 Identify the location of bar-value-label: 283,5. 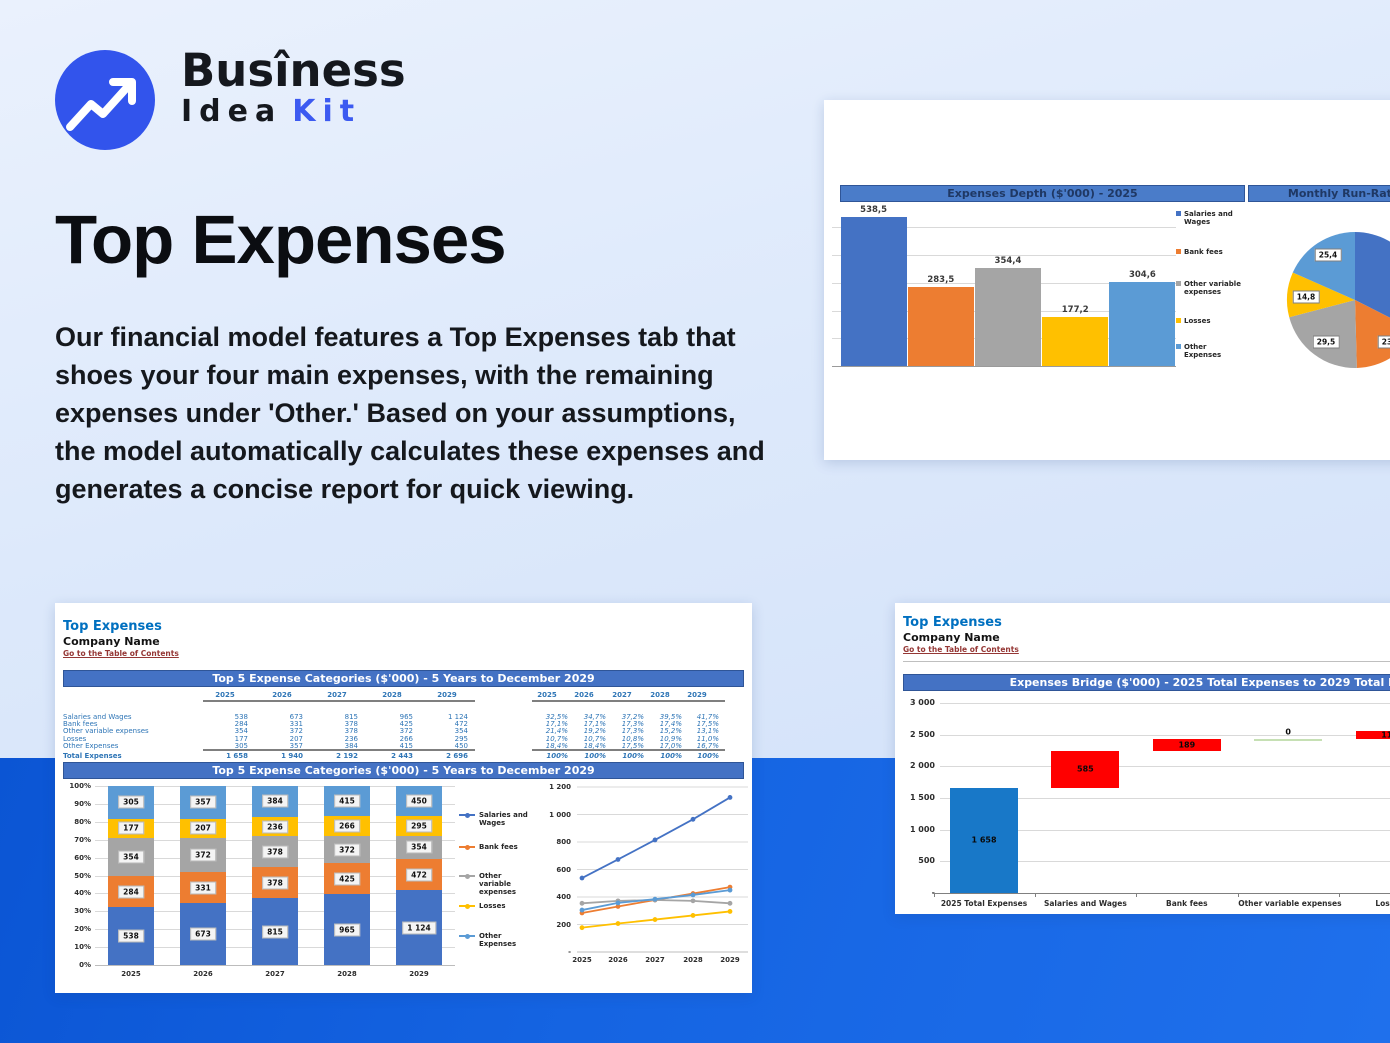
(941, 280).